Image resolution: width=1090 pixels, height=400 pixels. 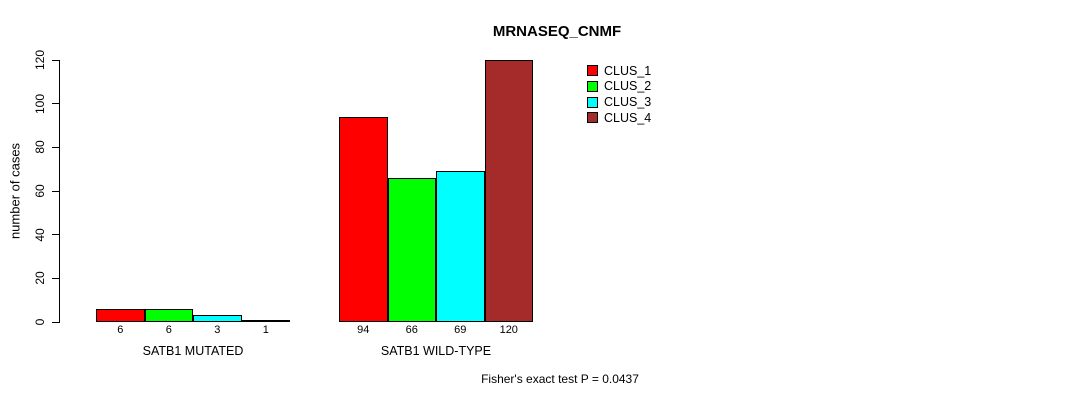 I want to click on y-axis-tick-label: 20, so click(x=40, y=278).